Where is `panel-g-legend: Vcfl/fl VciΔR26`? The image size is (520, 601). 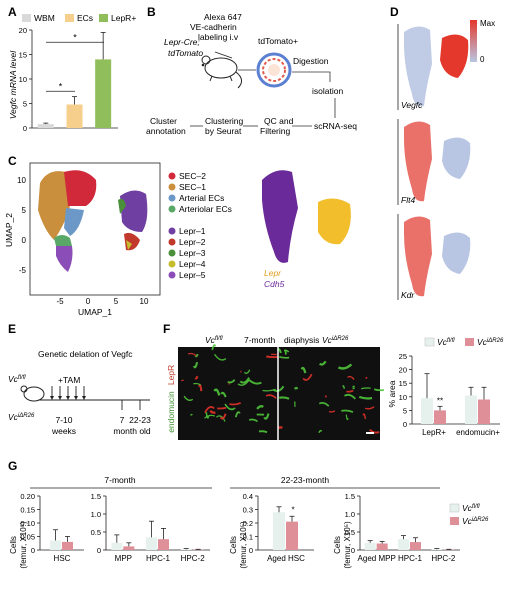
panel-g-legend: Vcfl/fl VciΔR26 is located at coordinates (469, 514).